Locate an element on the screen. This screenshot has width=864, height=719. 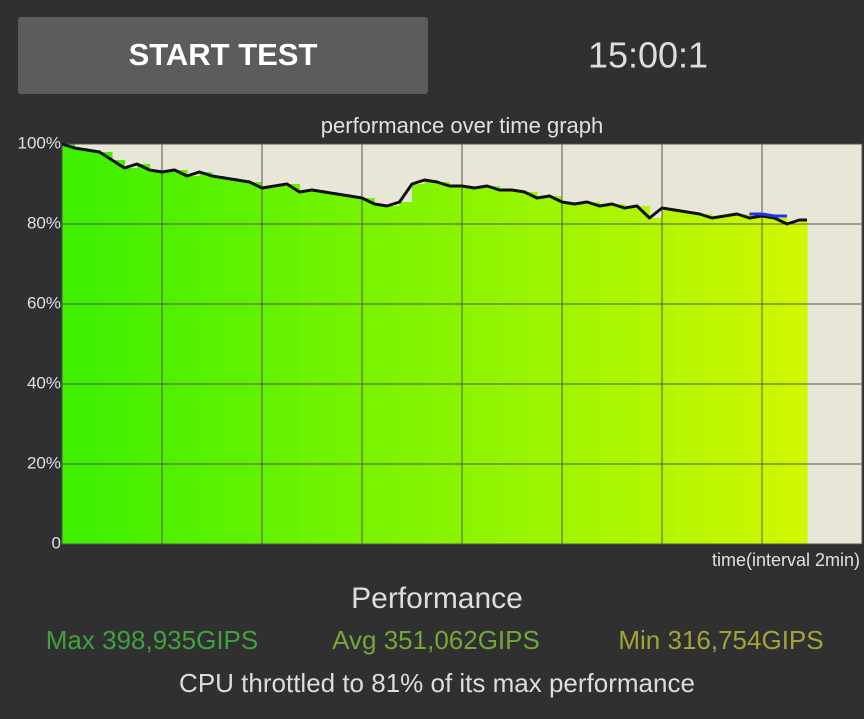
chart-title: performance over time graph is located at coordinates (462, 125).